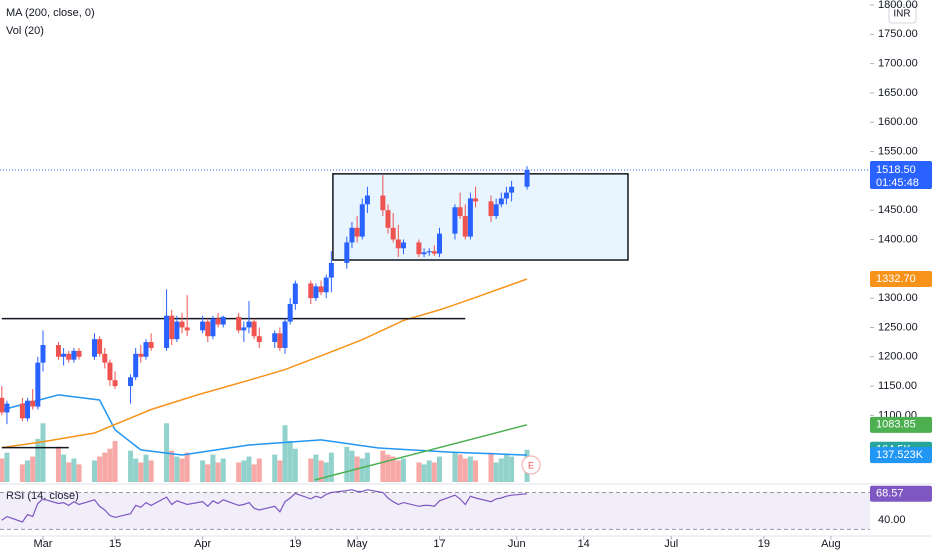  Describe the element at coordinates (202, 544) in the screenshot. I see `x-tick-label: Apr` at that location.